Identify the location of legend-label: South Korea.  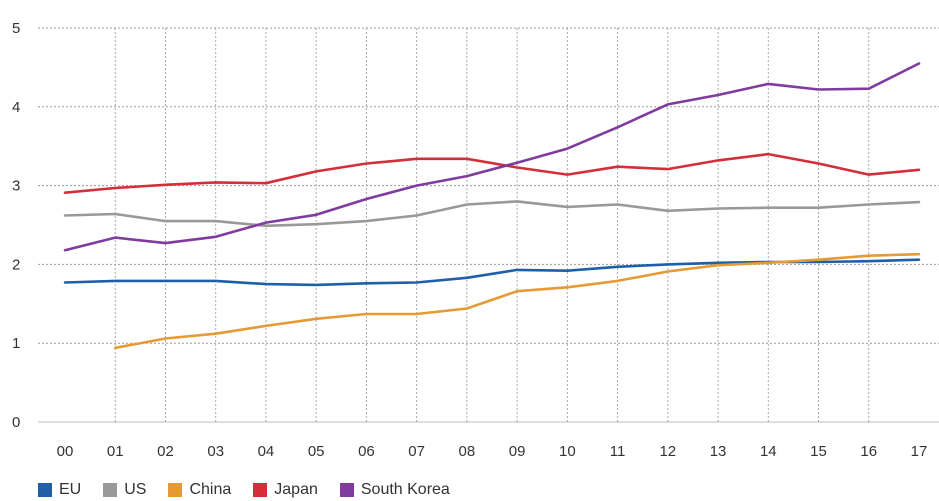
(405, 489).